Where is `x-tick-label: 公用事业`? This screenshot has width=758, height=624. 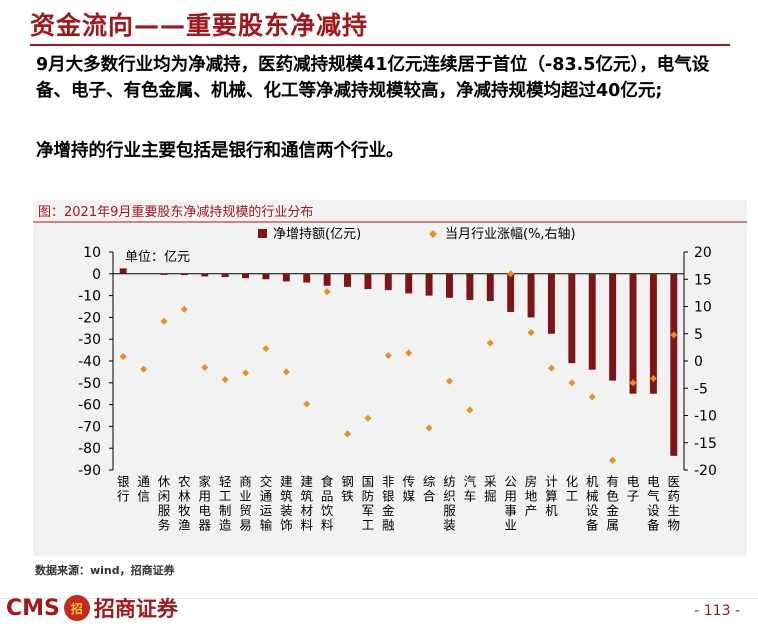 x-tick-label: 公用事业 is located at coordinates (510, 503).